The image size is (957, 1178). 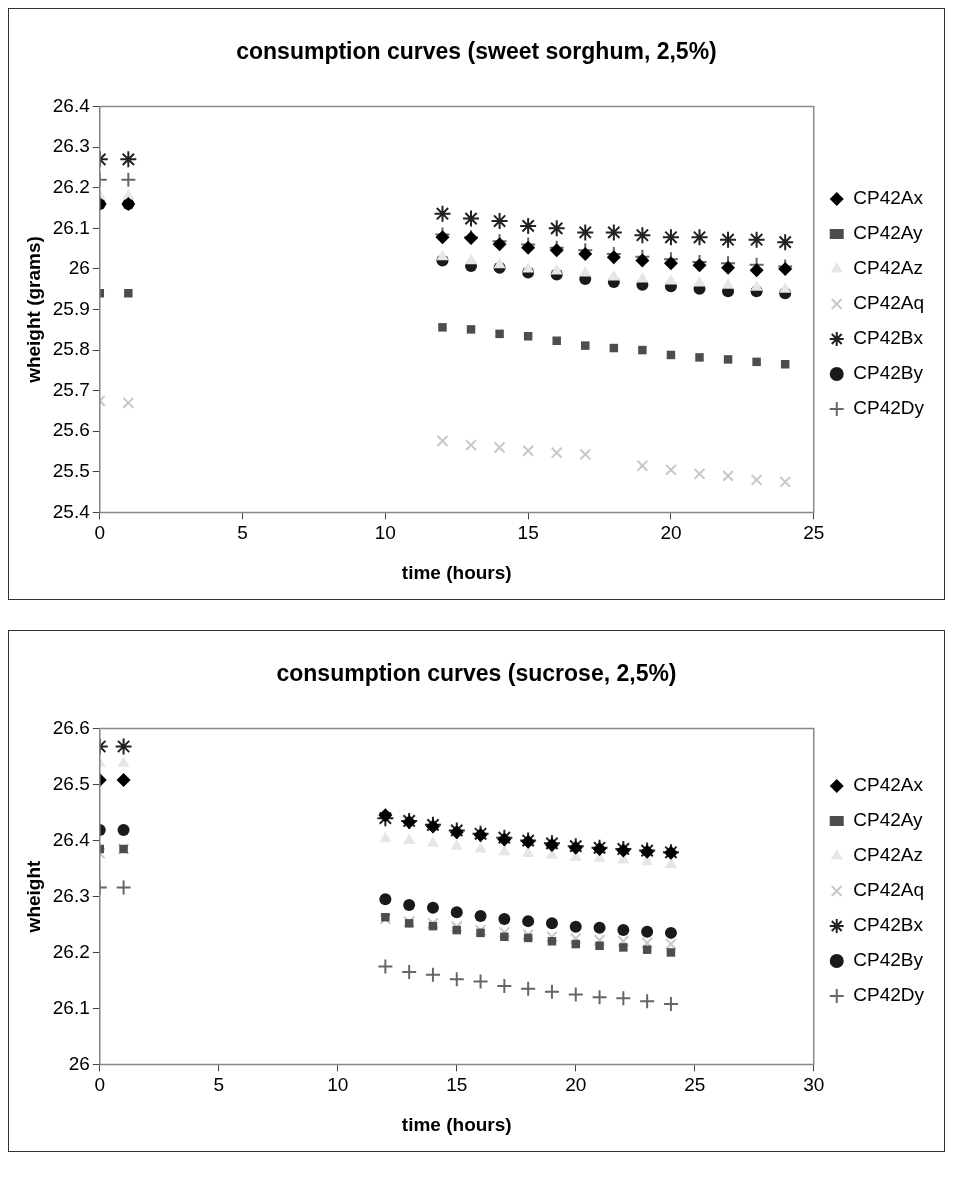 What do you see at coordinates (71, 471) in the screenshot?
I see `y-tick-label: 25.5` at bounding box center [71, 471].